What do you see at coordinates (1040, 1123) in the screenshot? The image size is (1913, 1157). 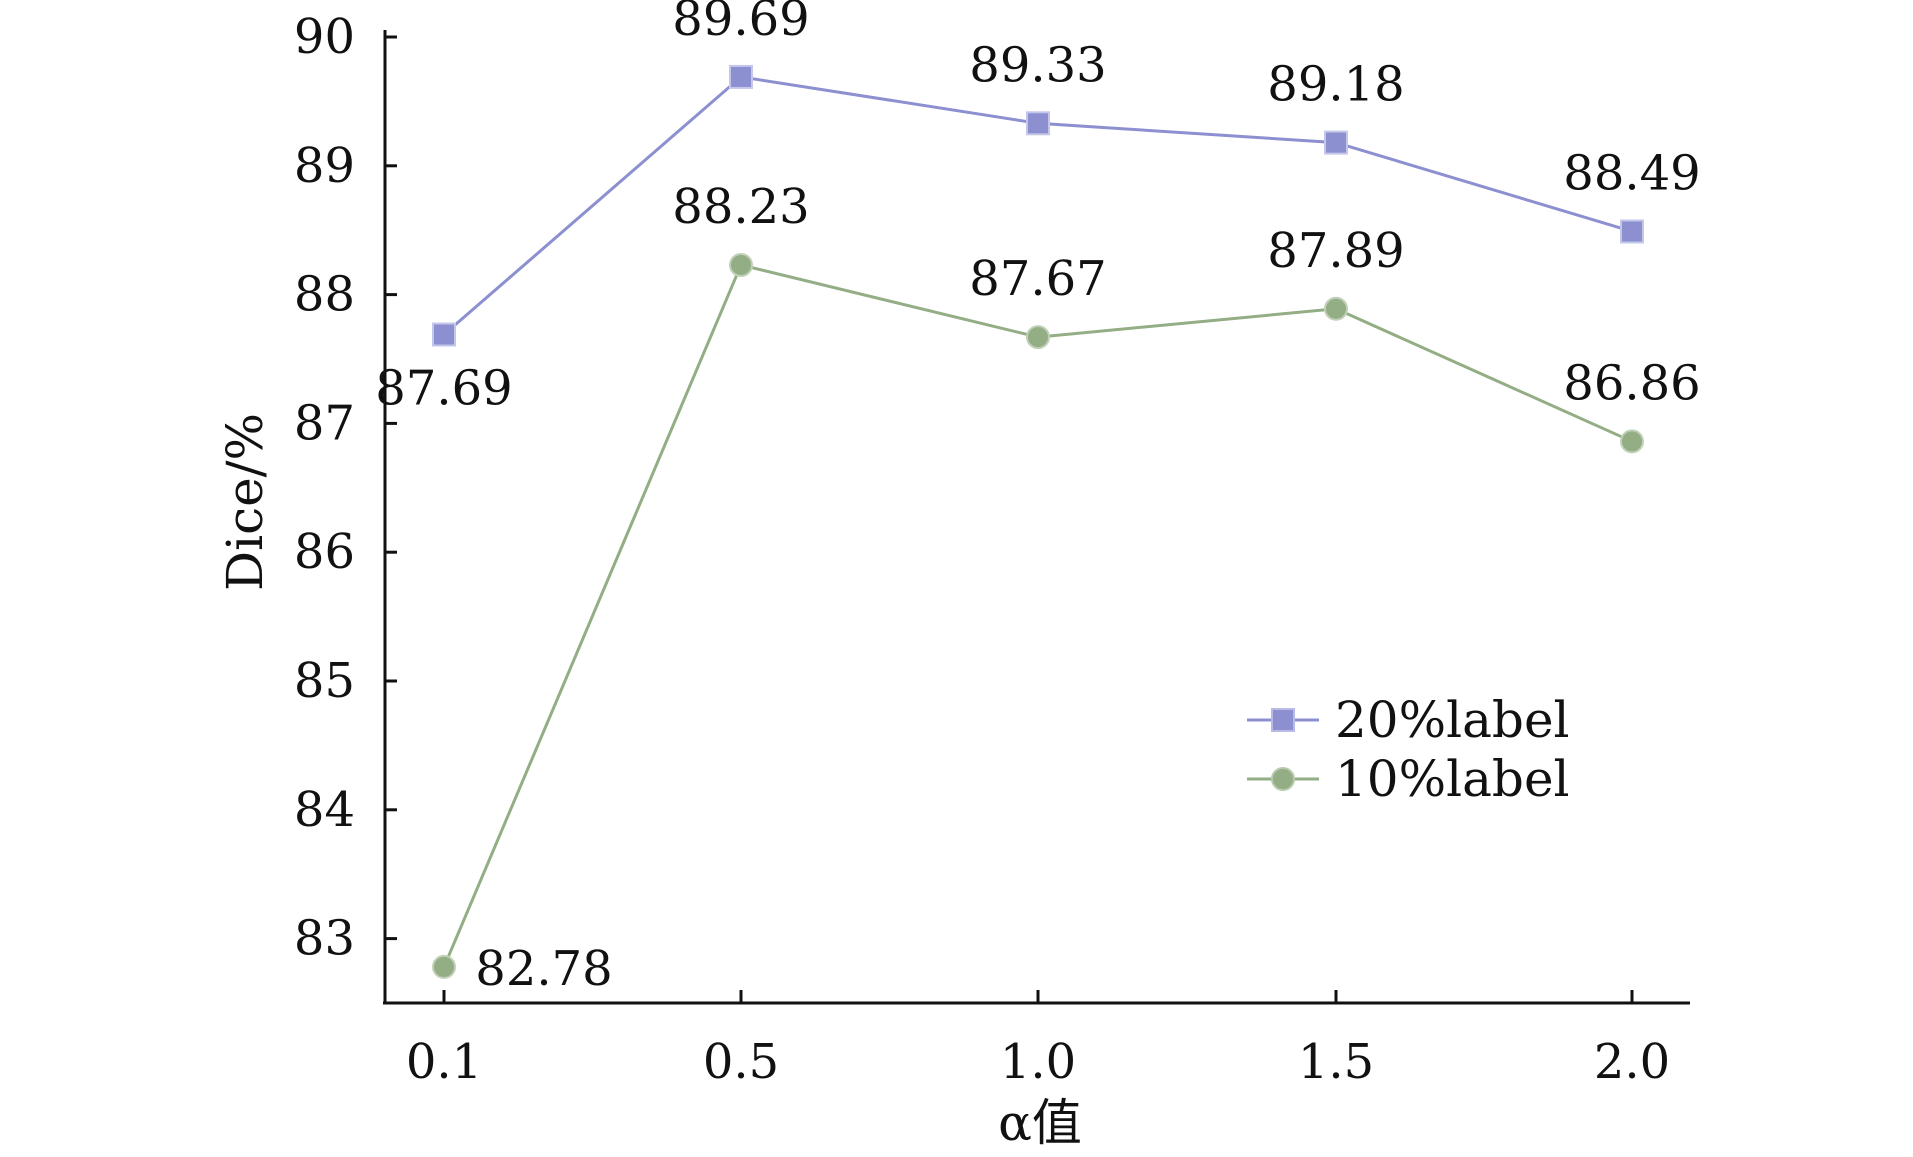 I see `x-axis-title: α值` at bounding box center [1040, 1123].